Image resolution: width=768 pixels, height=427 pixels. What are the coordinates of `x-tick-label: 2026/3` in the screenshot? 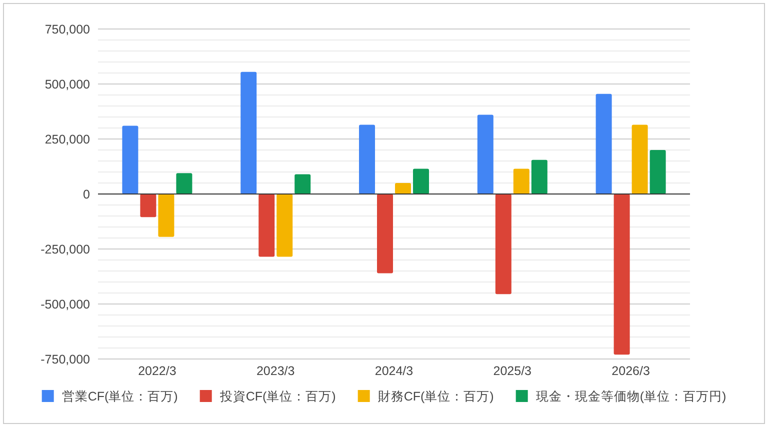 It's located at (631, 371).